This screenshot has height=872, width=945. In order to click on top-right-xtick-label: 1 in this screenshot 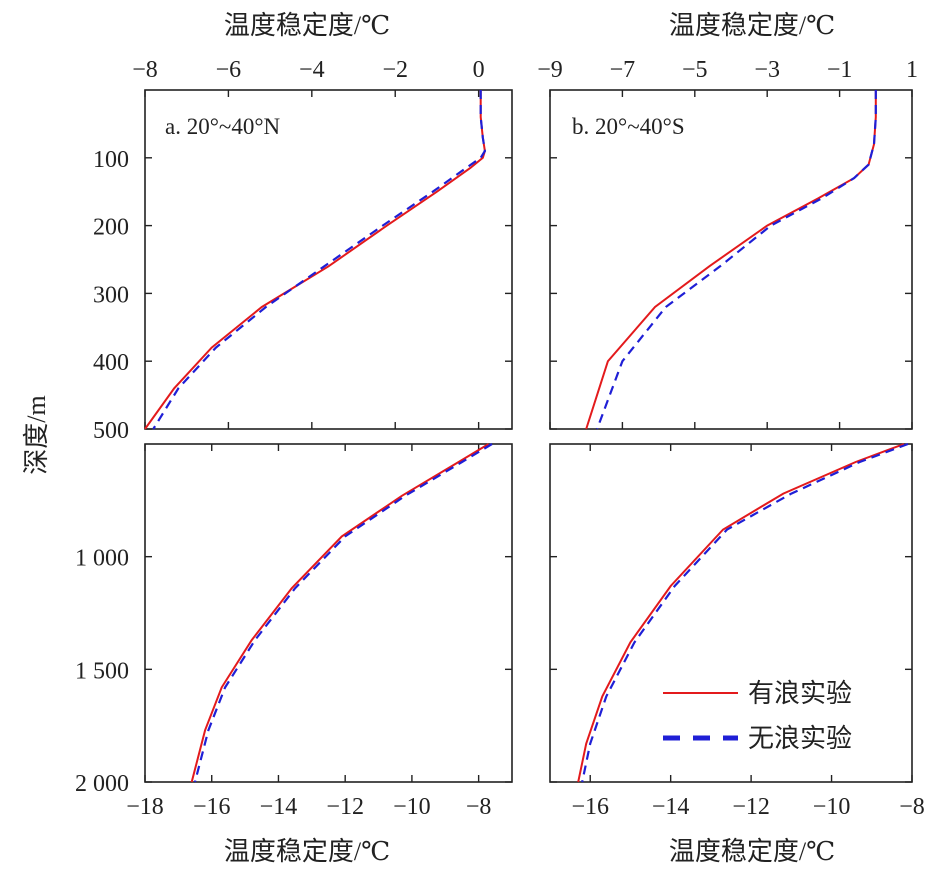, I will do `click(912, 70)`.